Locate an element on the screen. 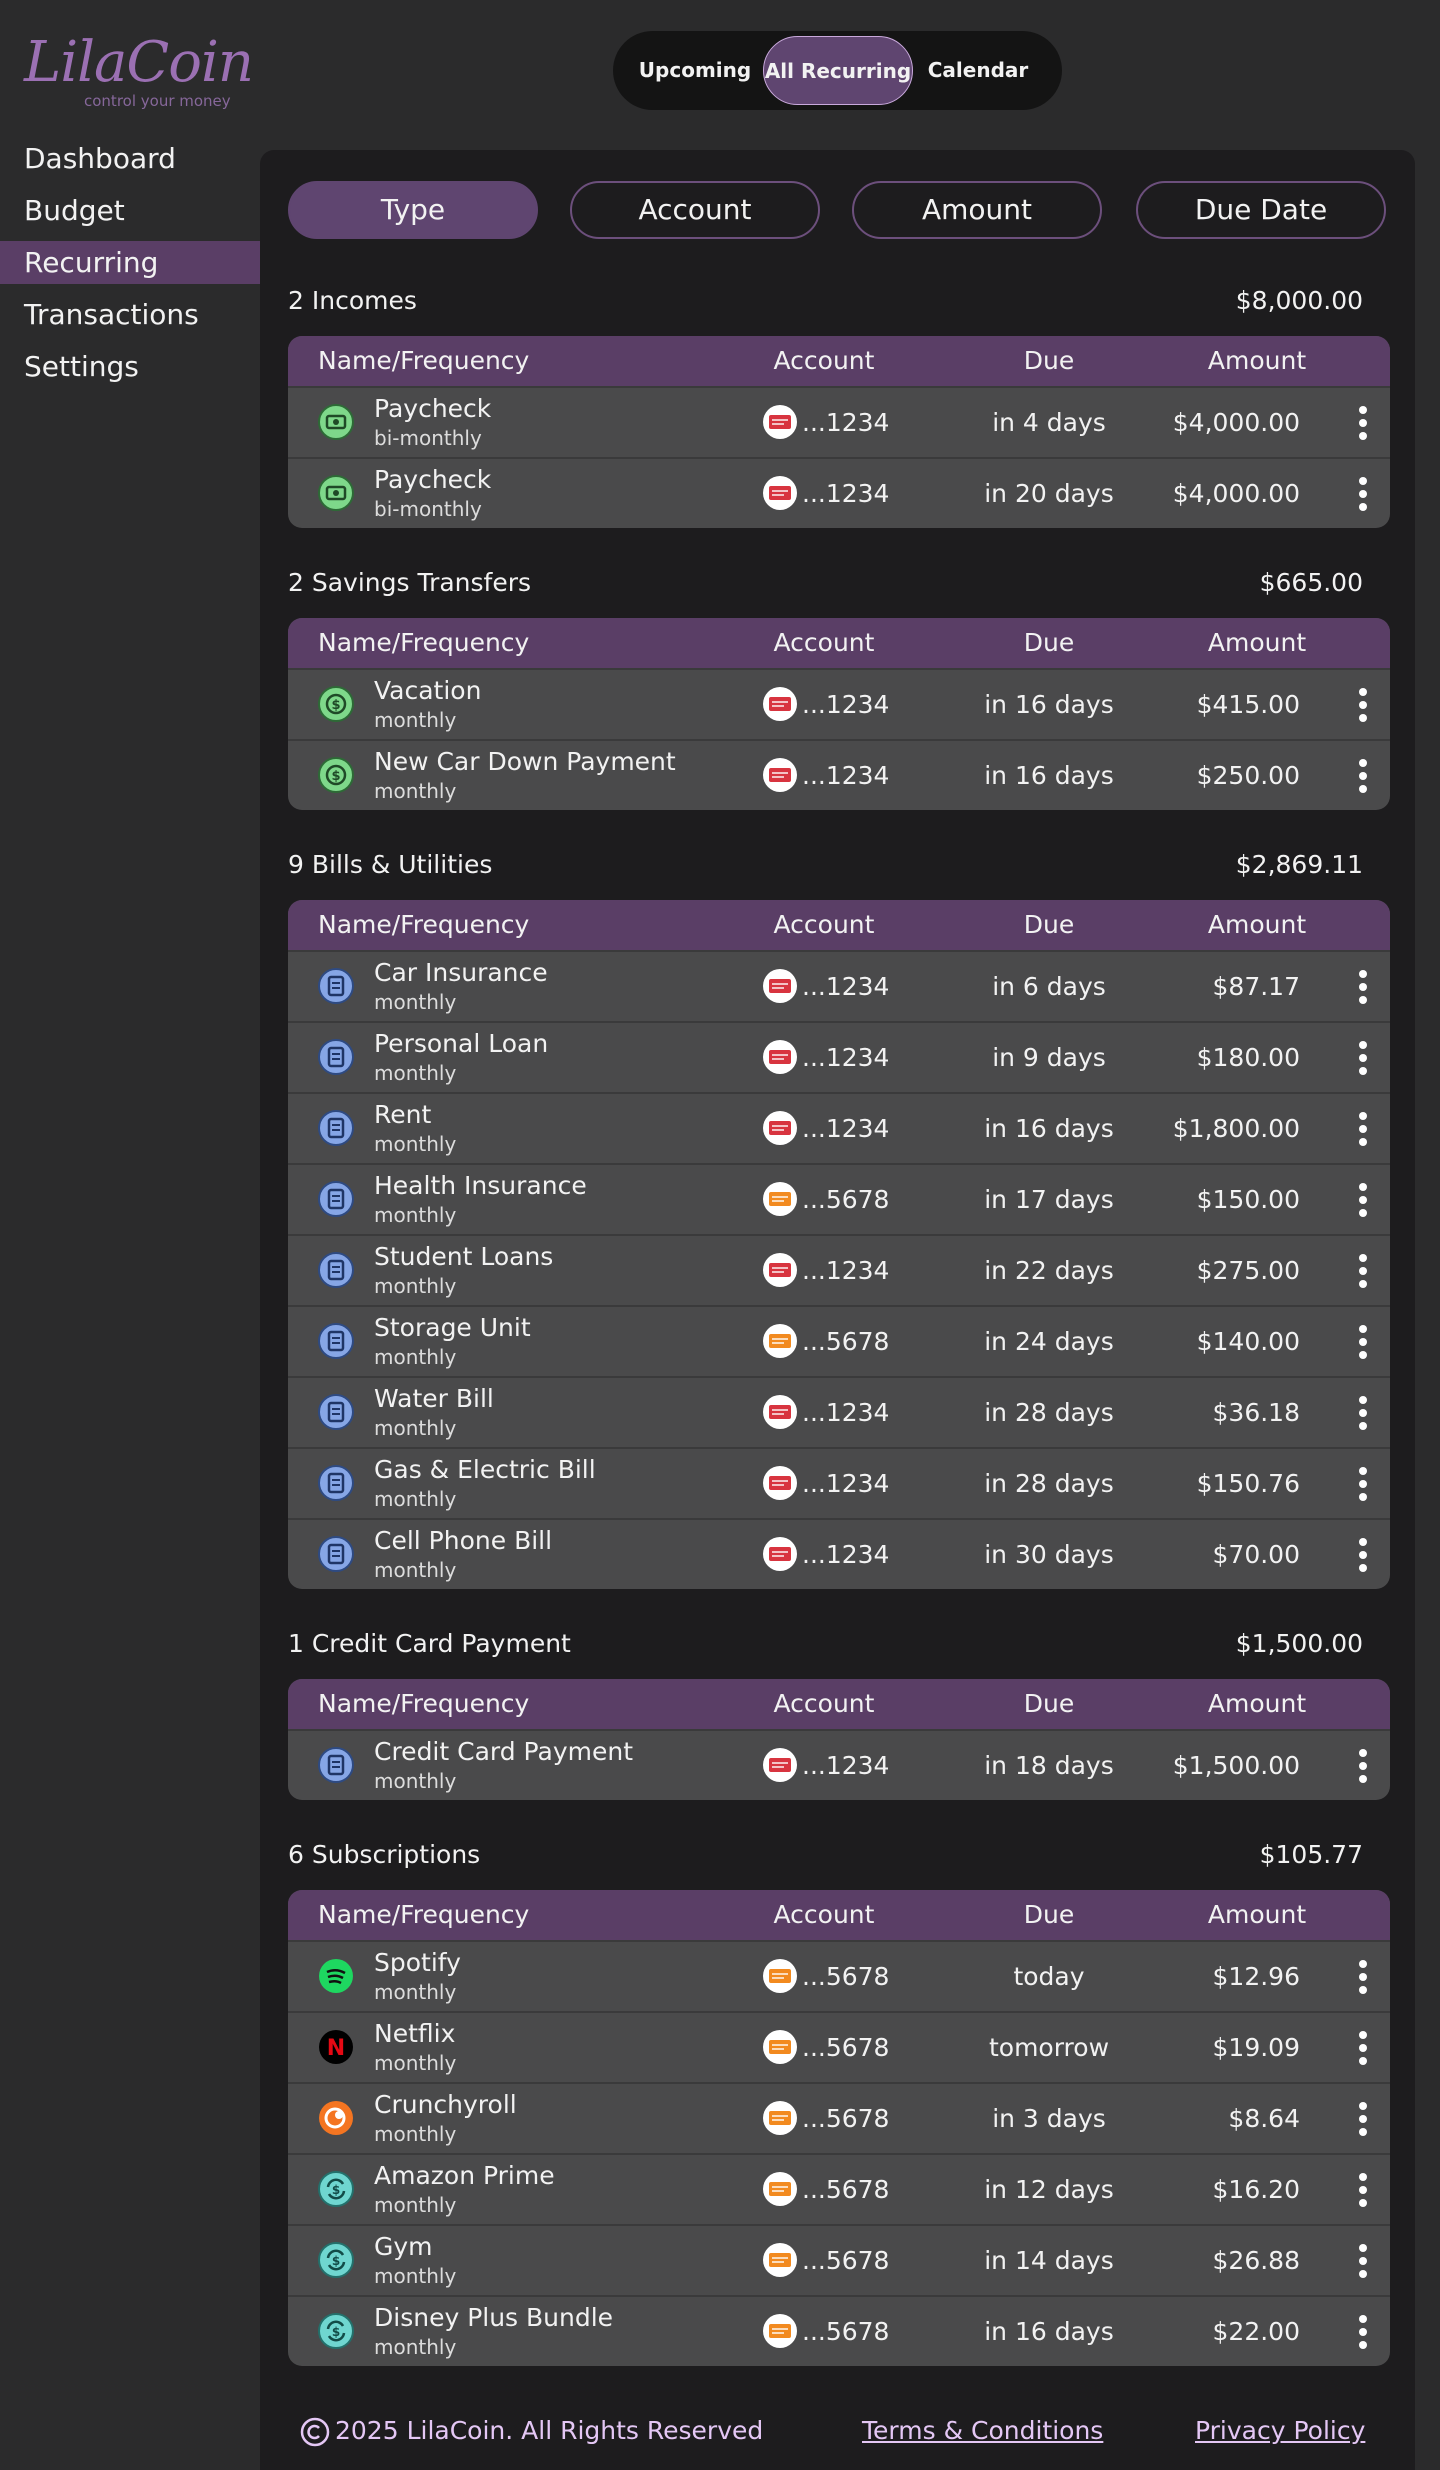  logo: LilaCoin is located at coordinates (139, 62).